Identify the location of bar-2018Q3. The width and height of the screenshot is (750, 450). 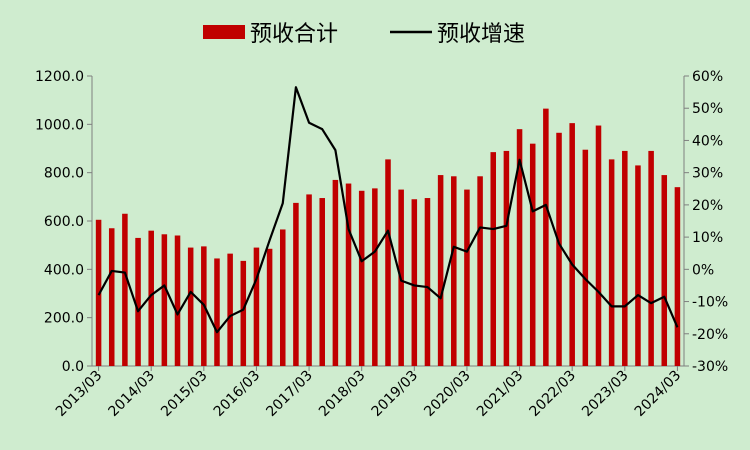
(388, 263).